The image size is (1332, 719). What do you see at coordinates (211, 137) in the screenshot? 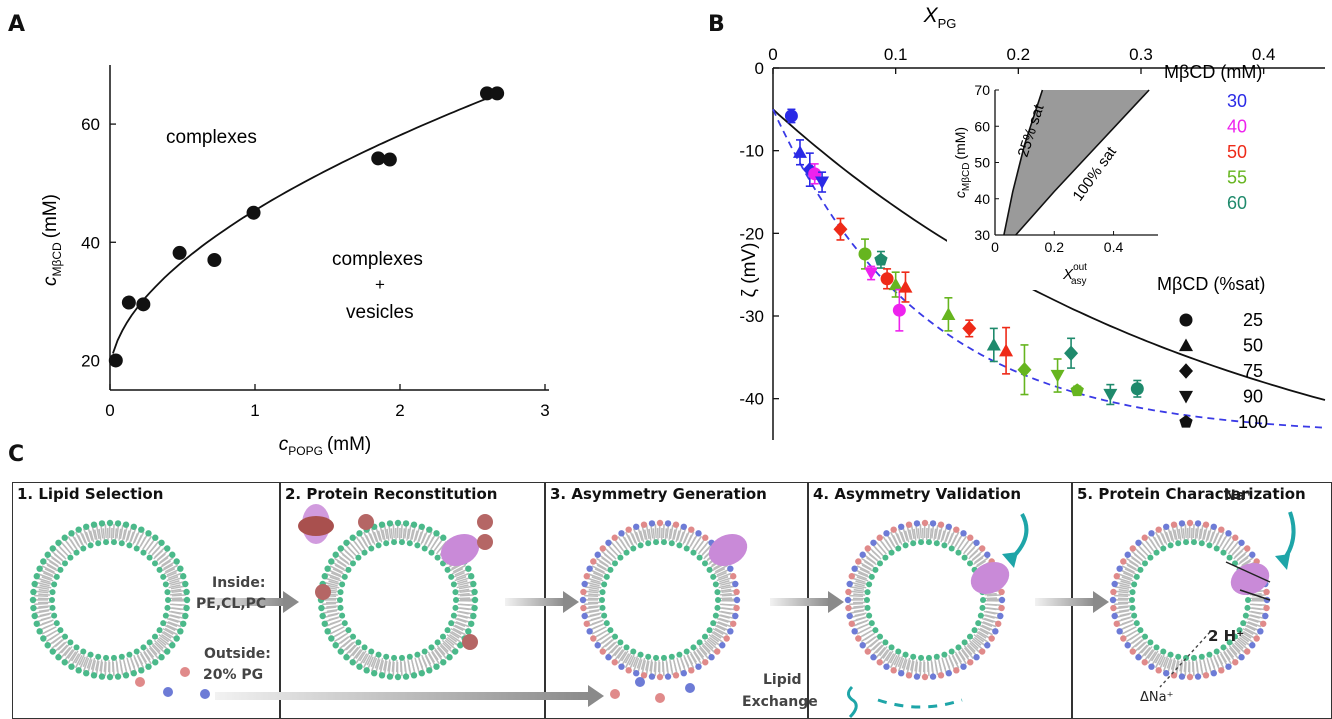
I see `chart-a-annot-complexes: complexes` at bounding box center [211, 137].